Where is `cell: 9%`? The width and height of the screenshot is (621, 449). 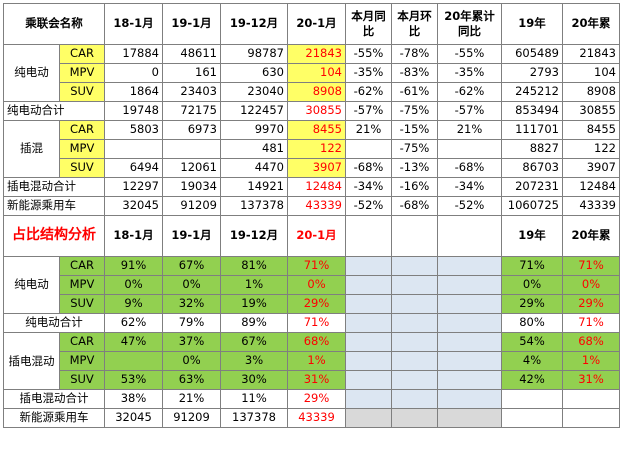 cell: 9% is located at coordinates (133, 304).